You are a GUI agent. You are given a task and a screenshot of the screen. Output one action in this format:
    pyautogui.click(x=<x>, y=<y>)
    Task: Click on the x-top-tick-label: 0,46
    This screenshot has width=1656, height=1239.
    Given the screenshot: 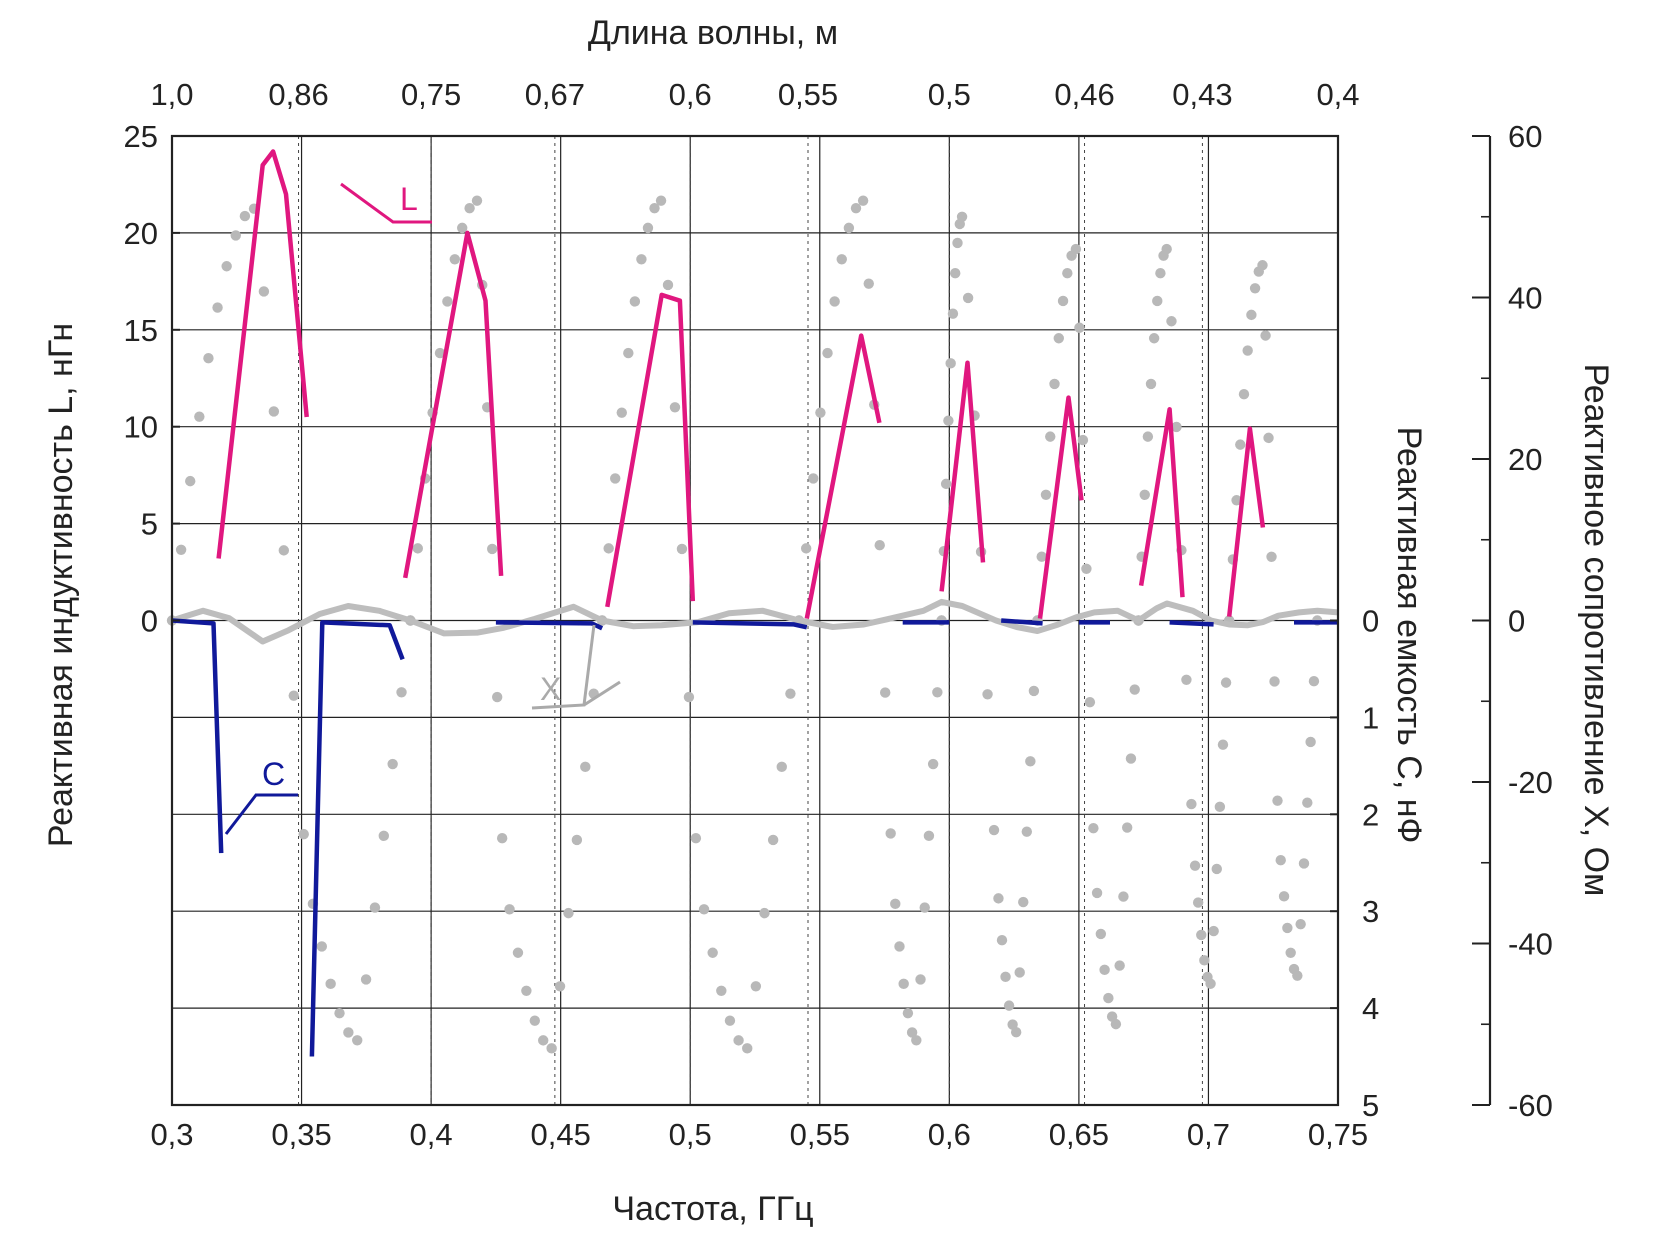 What is the action you would take?
    pyautogui.click(x=1084, y=94)
    